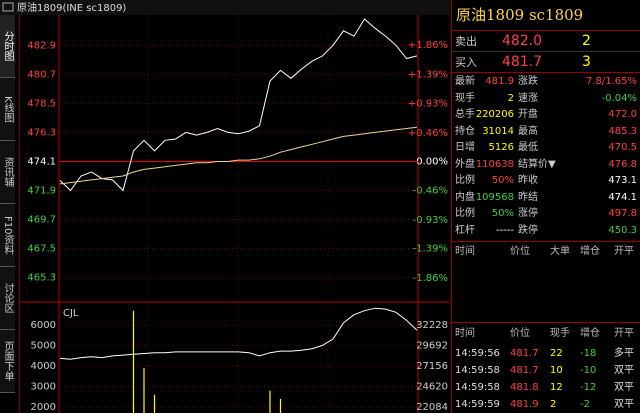 The height and width of the screenshot is (413, 640). Describe the element at coordinates (430, 249) in the screenshot. I see `y2-tick-label: -1.39%` at that location.